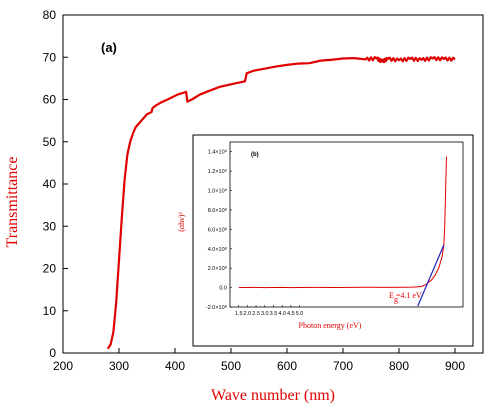 The image size is (490, 407). I want to click on inset-x-tick-label: 3.5, so click(274, 314).